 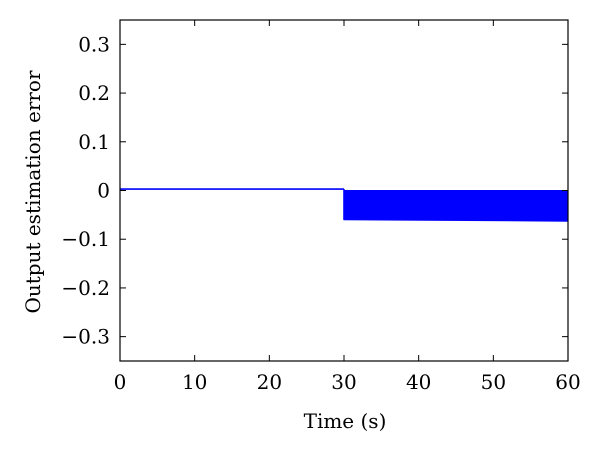 I want to click on y-tick-label: 0.3, so click(x=94, y=44).